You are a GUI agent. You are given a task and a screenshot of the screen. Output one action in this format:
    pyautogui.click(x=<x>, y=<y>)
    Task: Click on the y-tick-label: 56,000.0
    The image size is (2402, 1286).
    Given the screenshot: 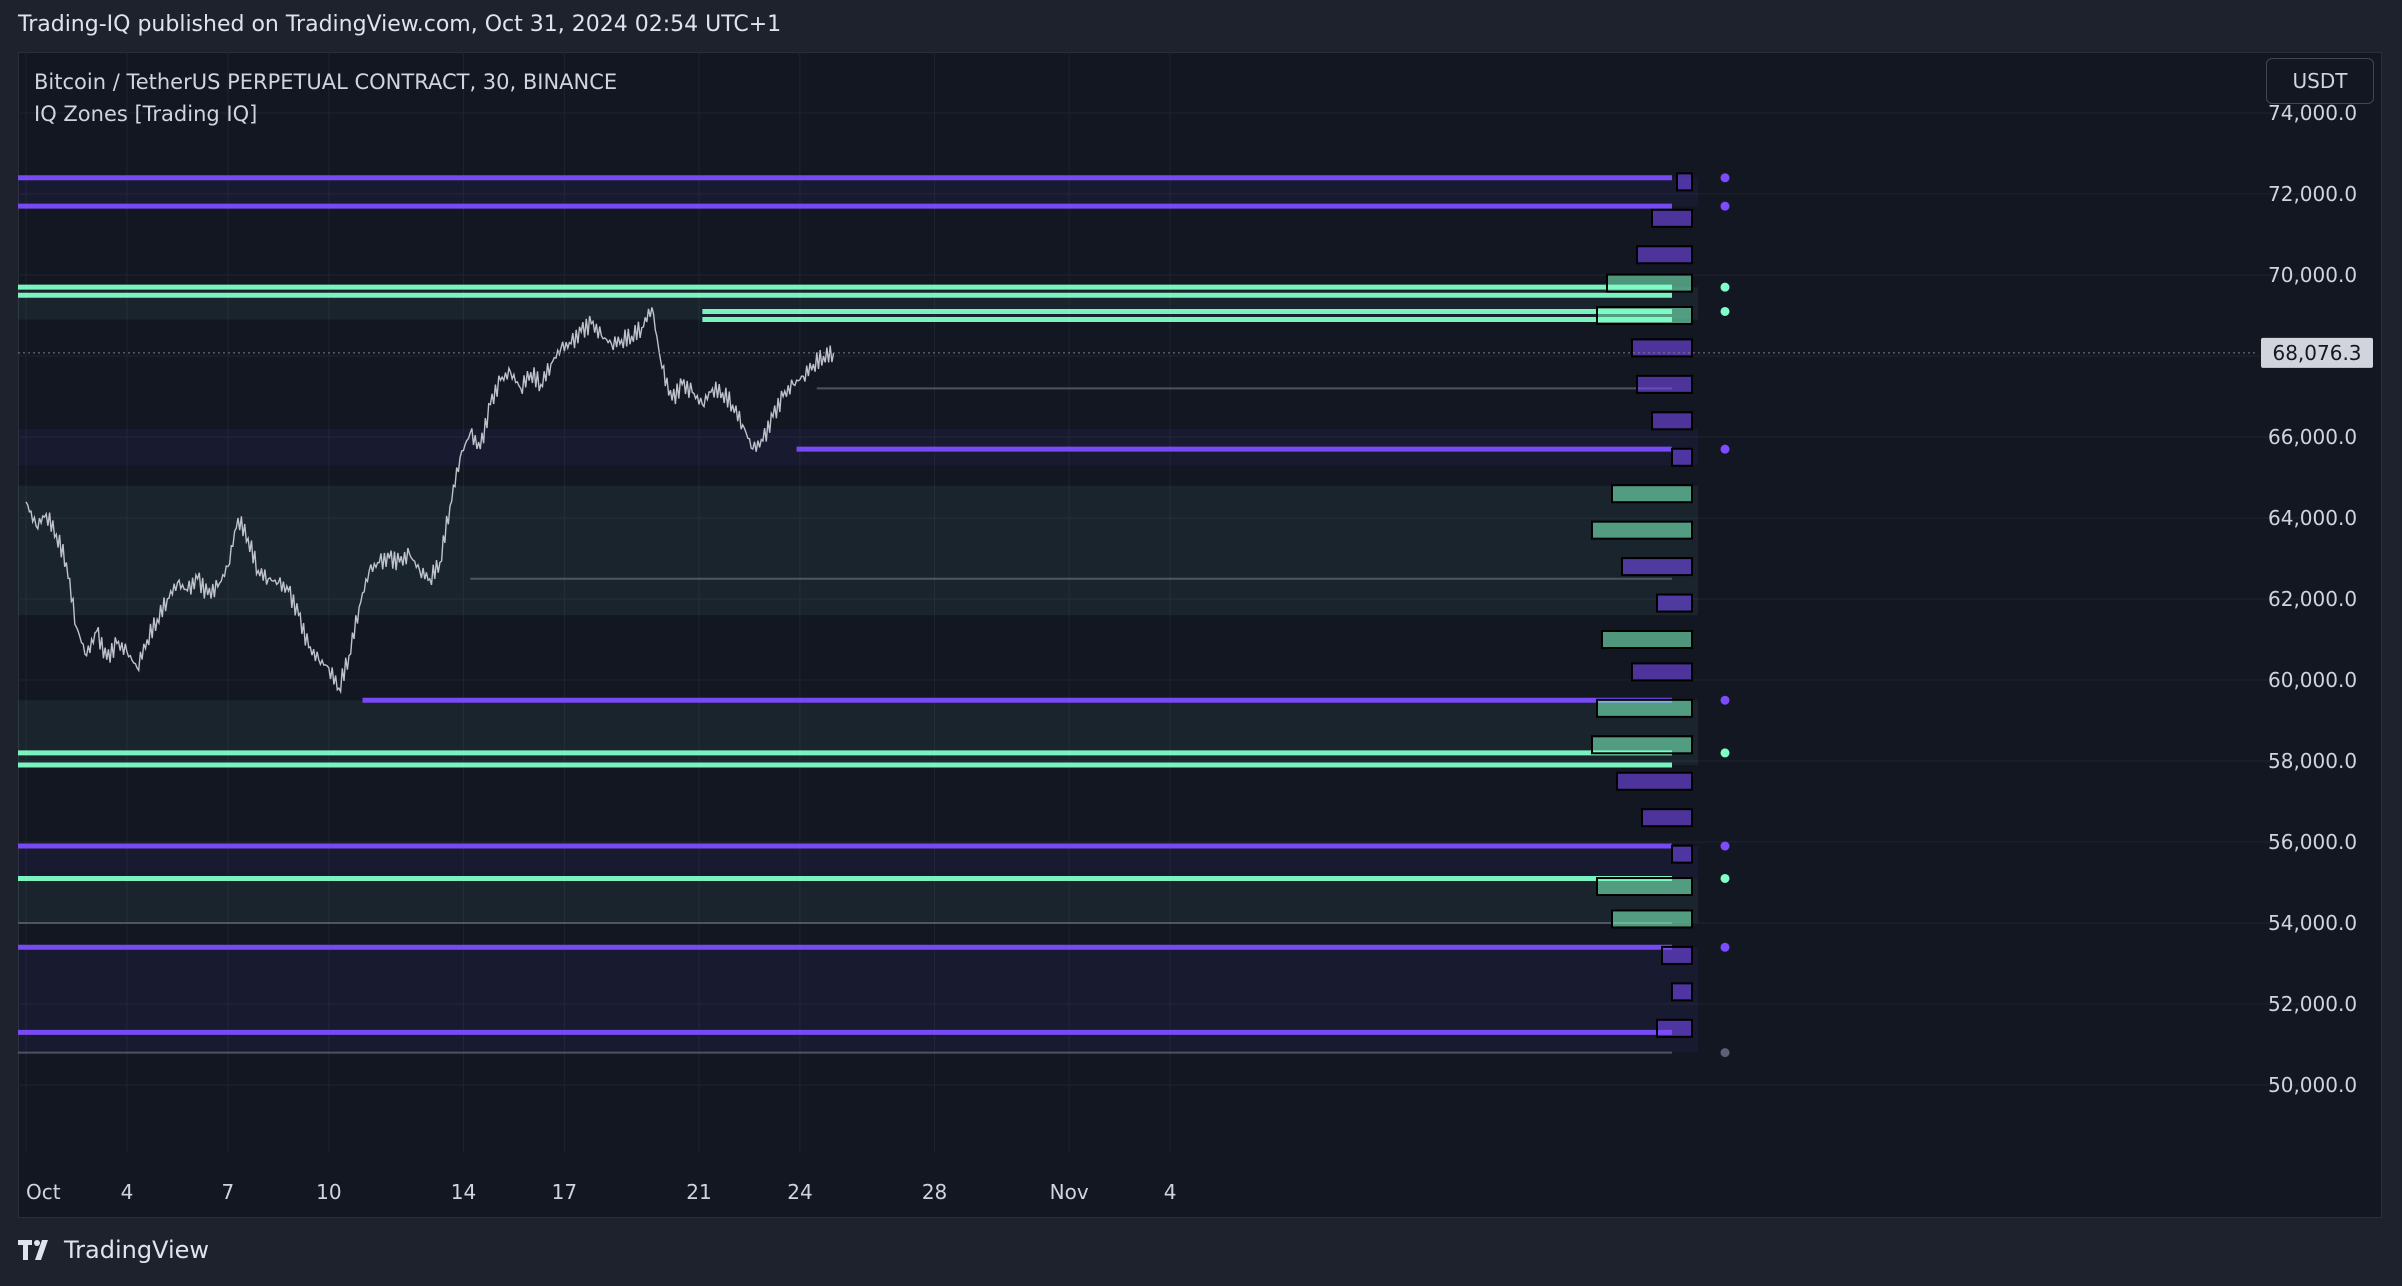 What is the action you would take?
    pyautogui.click(x=2312, y=842)
    